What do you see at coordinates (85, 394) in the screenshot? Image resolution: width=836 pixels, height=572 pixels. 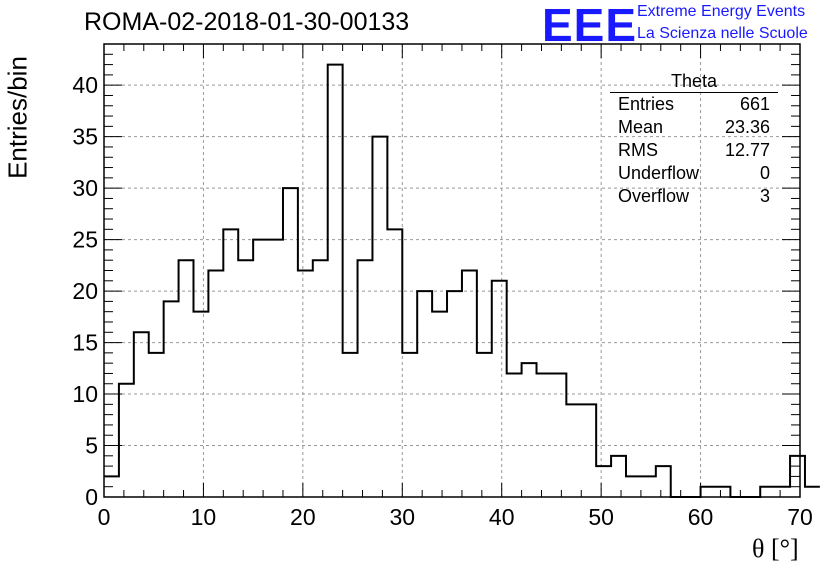 I see `y-tick-label: 10` at bounding box center [85, 394].